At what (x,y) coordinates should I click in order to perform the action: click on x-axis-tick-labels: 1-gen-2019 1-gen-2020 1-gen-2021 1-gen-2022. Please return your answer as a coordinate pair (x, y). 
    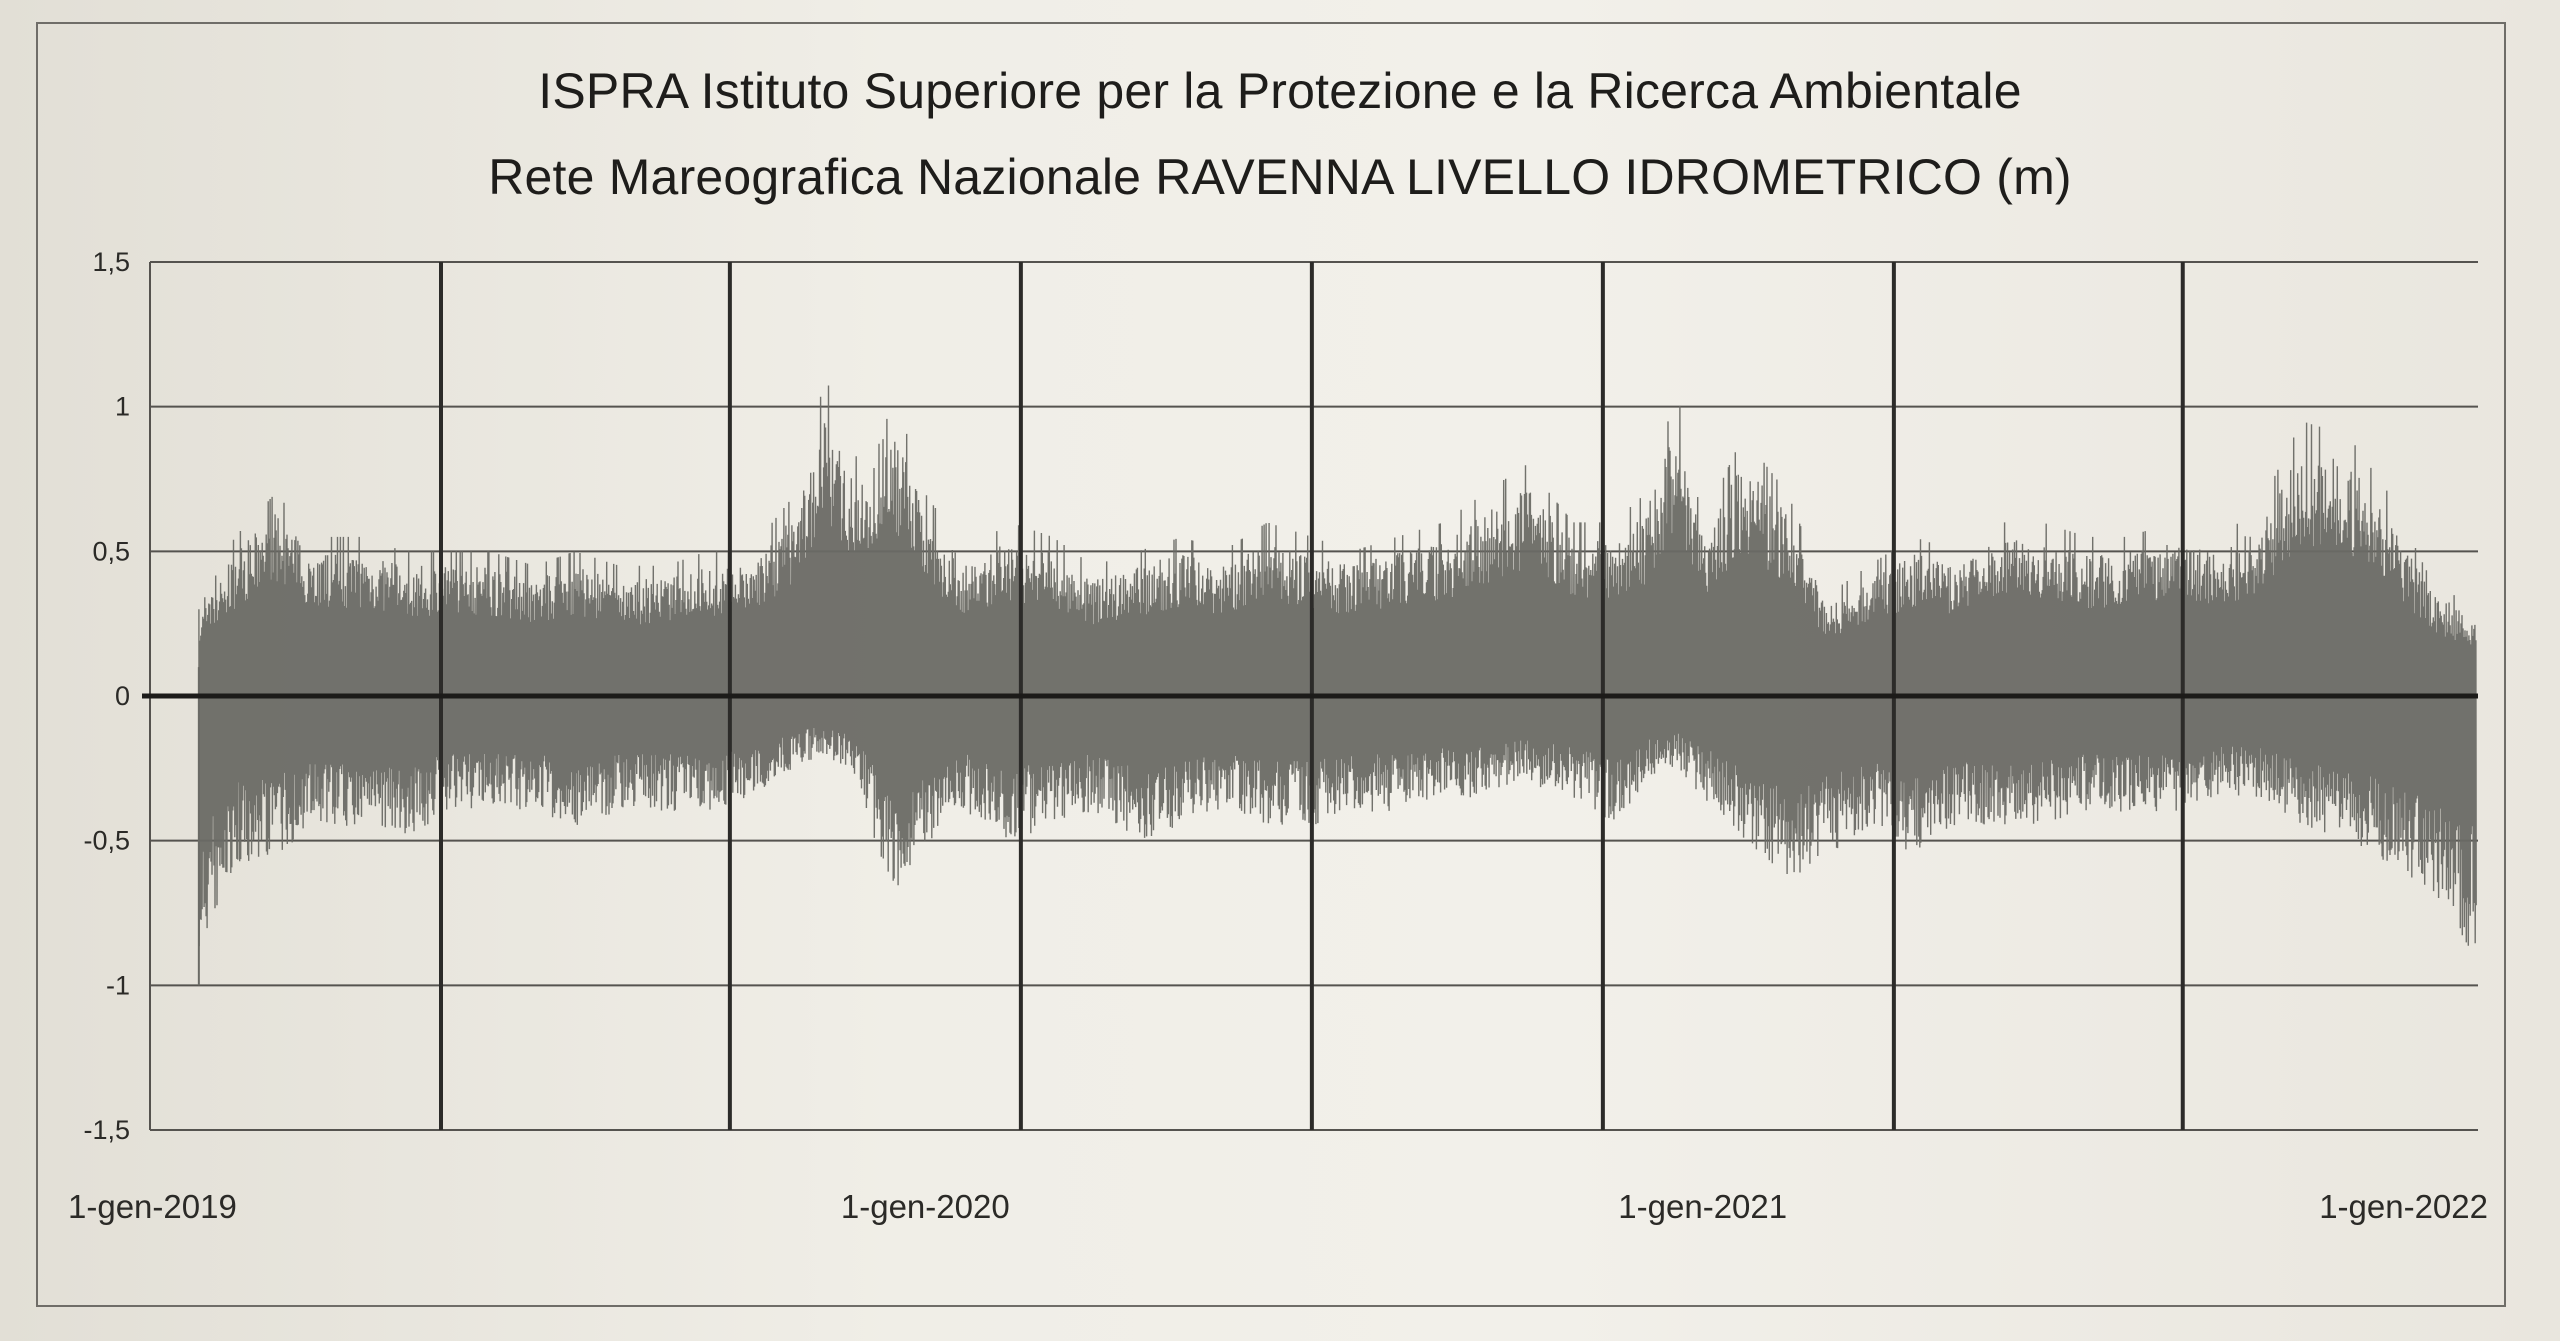
    Looking at the image, I should click on (1278, 1206).